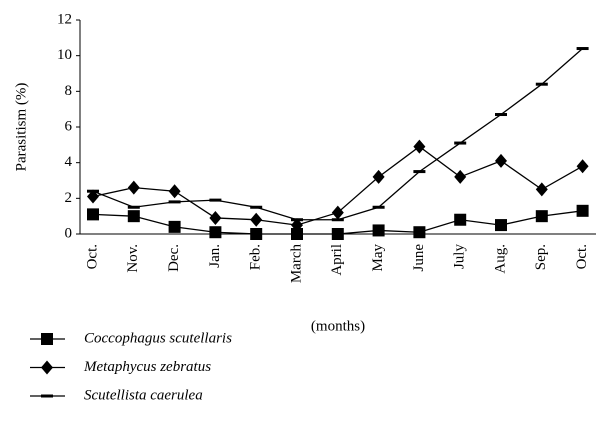 This screenshot has width=598, height=436. What do you see at coordinates (69, 126) in the screenshot?
I see `y-tick-label: 6` at bounding box center [69, 126].